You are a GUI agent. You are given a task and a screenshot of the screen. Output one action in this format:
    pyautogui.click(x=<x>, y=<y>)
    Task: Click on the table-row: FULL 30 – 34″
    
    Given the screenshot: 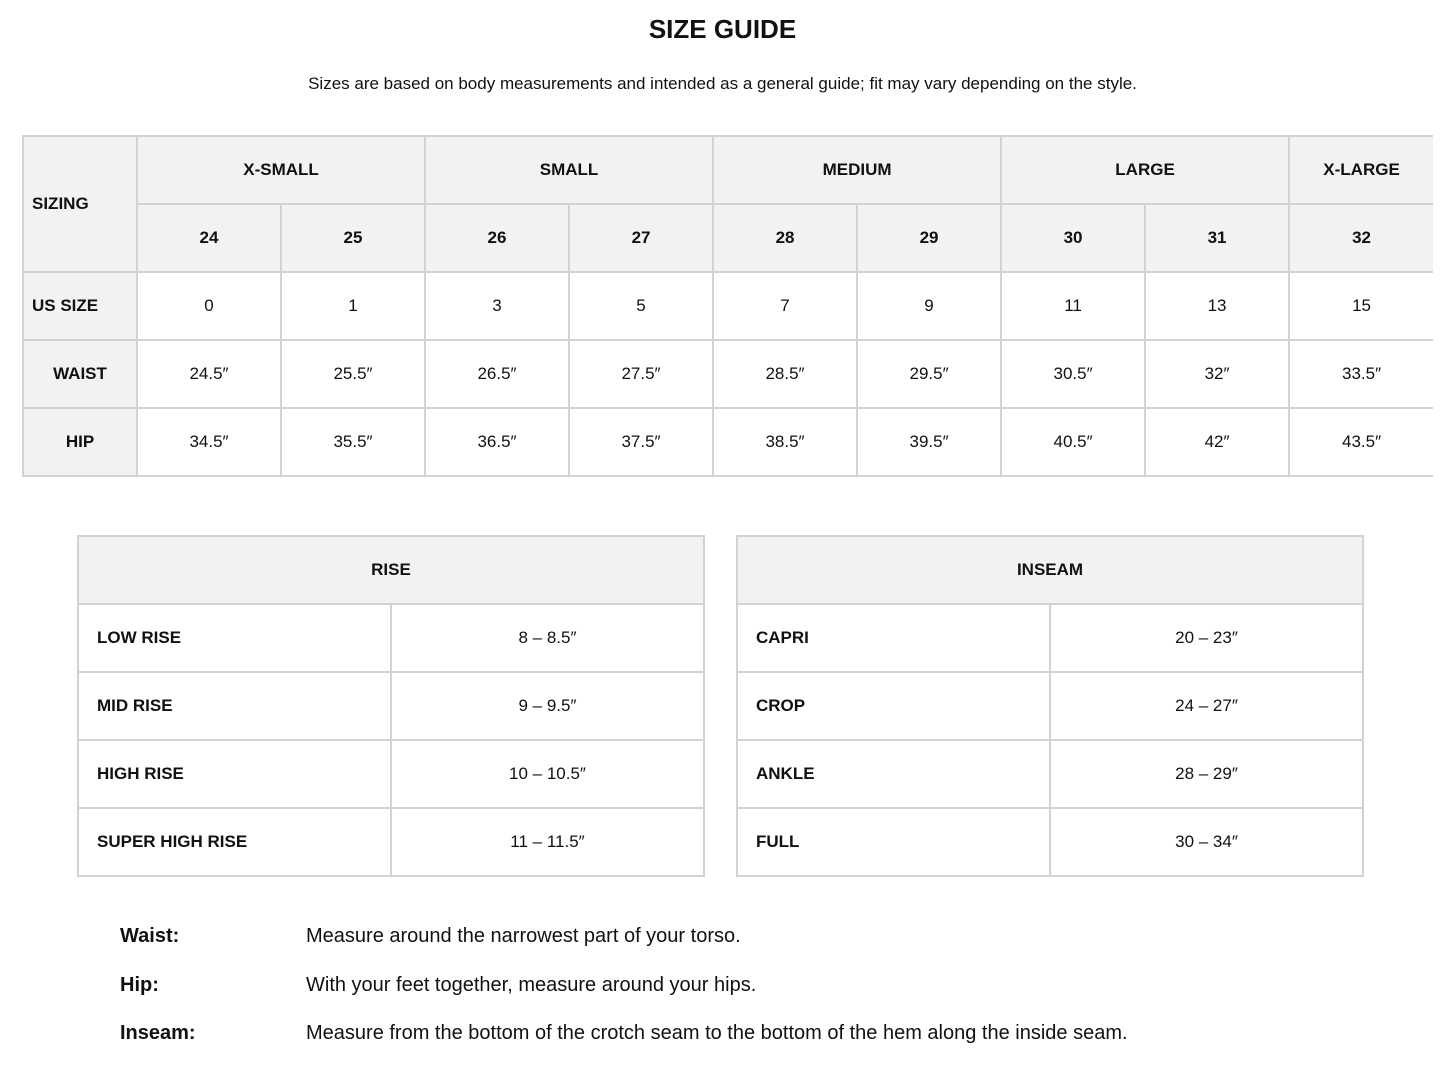 What is the action you would take?
    pyautogui.click(x=1050, y=842)
    